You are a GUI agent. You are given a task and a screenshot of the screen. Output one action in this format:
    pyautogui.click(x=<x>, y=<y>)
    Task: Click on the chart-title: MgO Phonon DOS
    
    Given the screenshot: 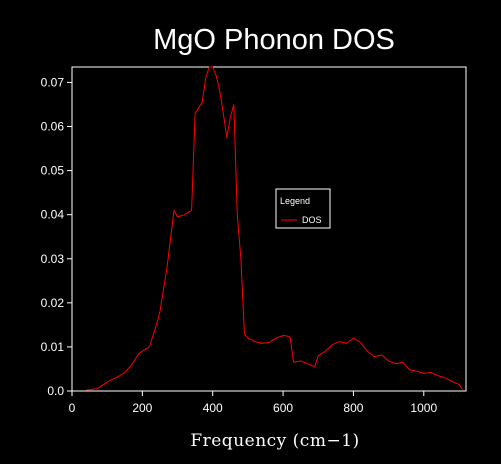 What is the action you would take?
    pyautogui.click(x=274, y=40)
    